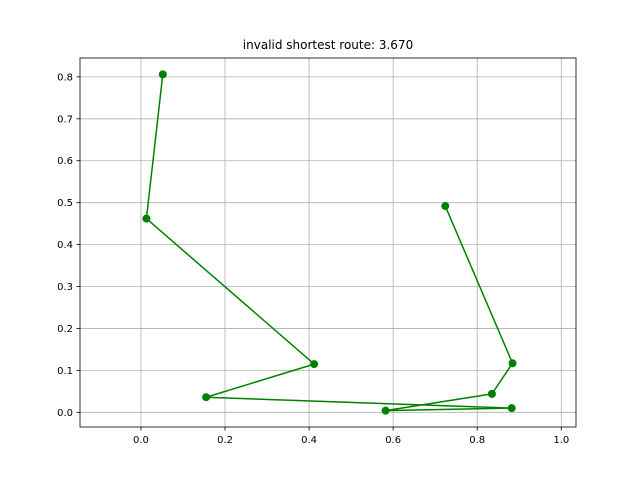  What do you see at coordinates (477, 440) in the screenshot?
I see `x-tick-label: 0.8` at bounding box center [477, 440].